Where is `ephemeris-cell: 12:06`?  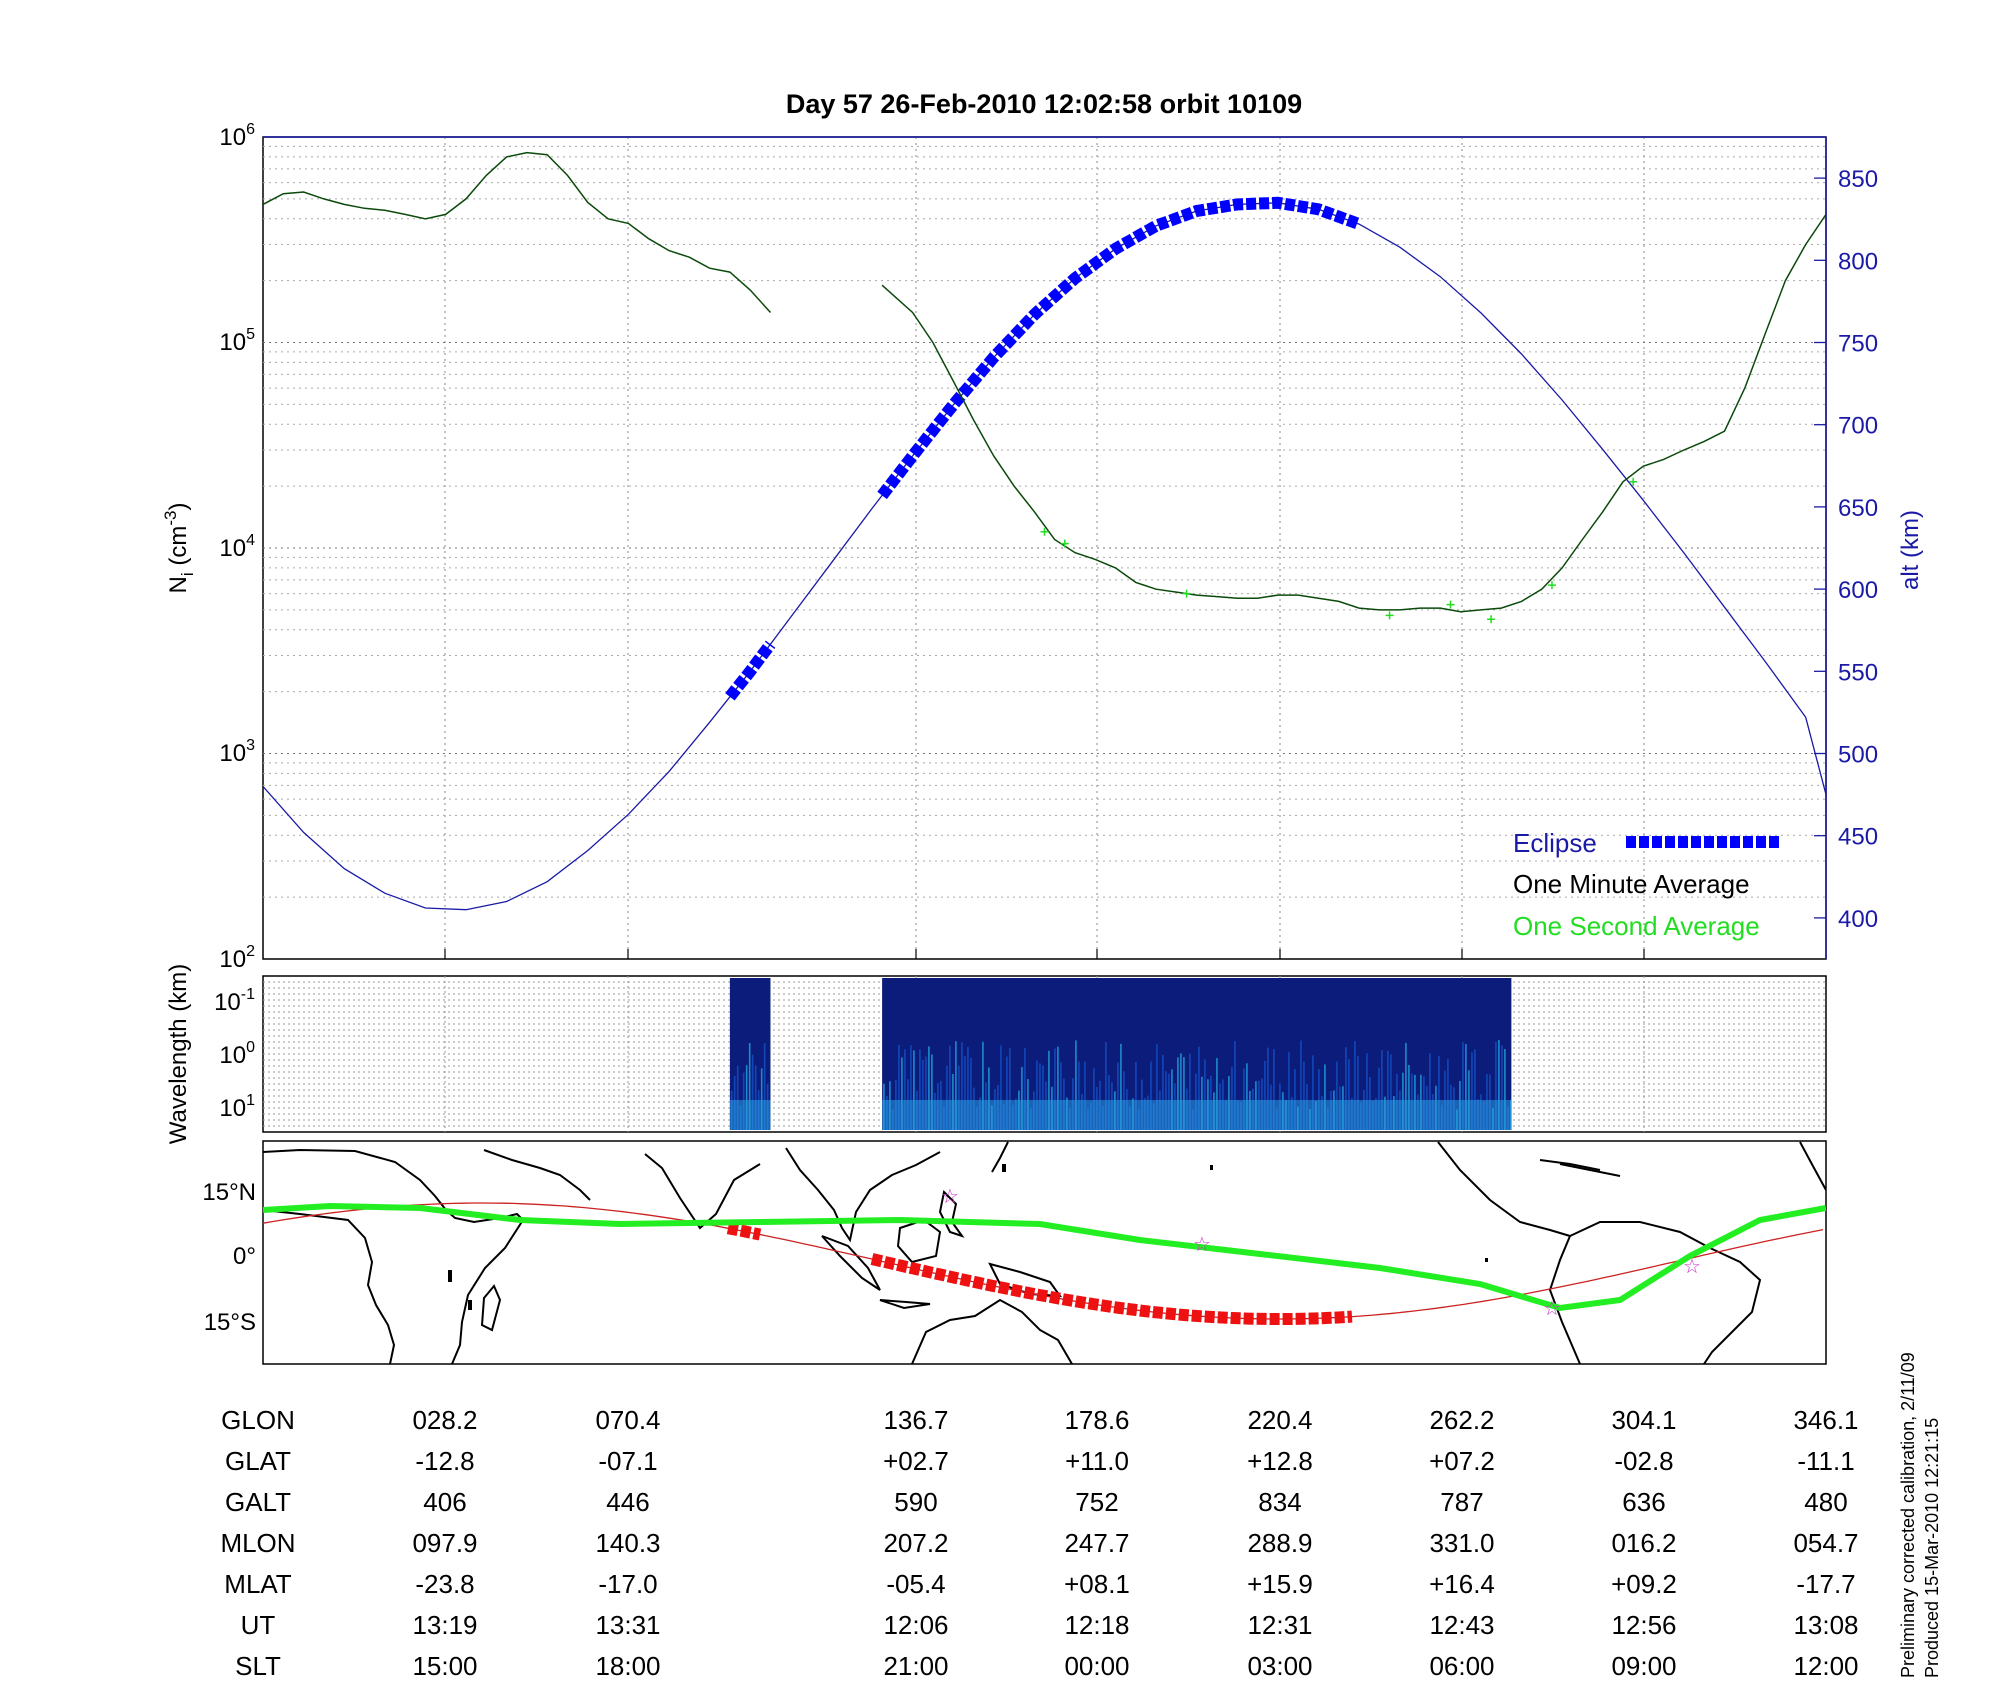 ephemeris-cell: 12:06 is located at coordinates (915, 1625).